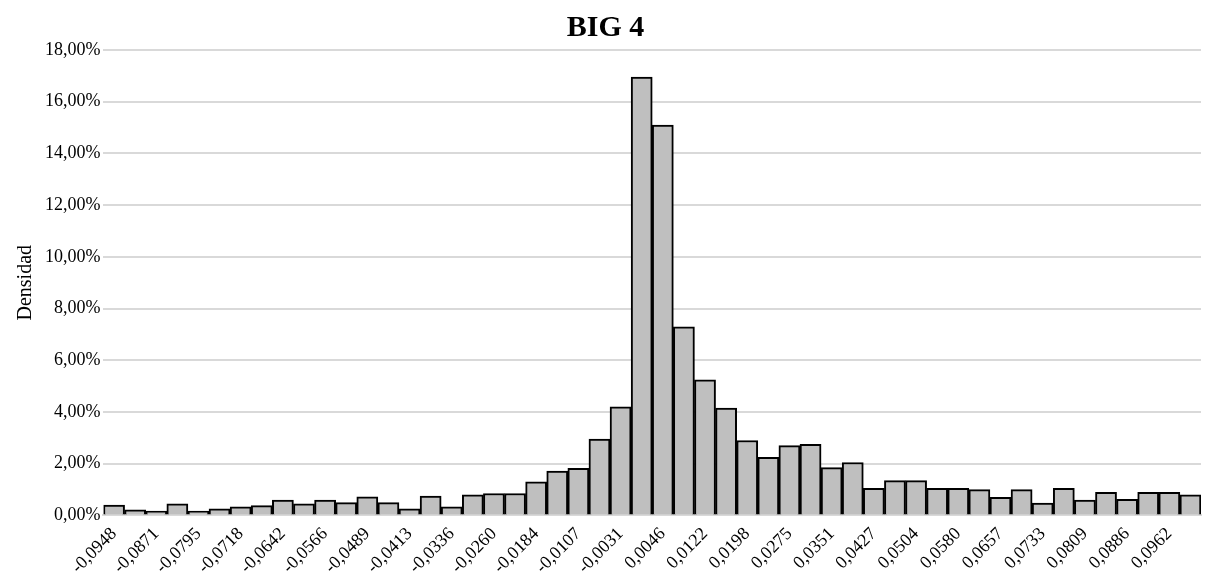  What do you see at coordinates (72, 255) in the screenshot?
I see `y-tick-label: 10,00%` at bounding box center [72, 255].